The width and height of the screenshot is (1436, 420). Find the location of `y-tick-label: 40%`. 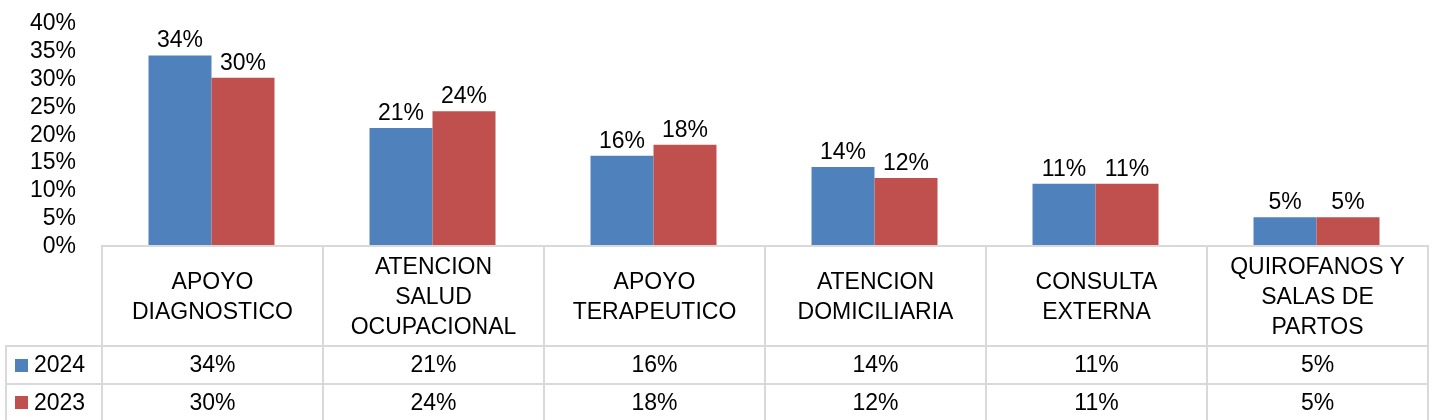

y-tick-label: 40% is located at coordinates (52, 22).